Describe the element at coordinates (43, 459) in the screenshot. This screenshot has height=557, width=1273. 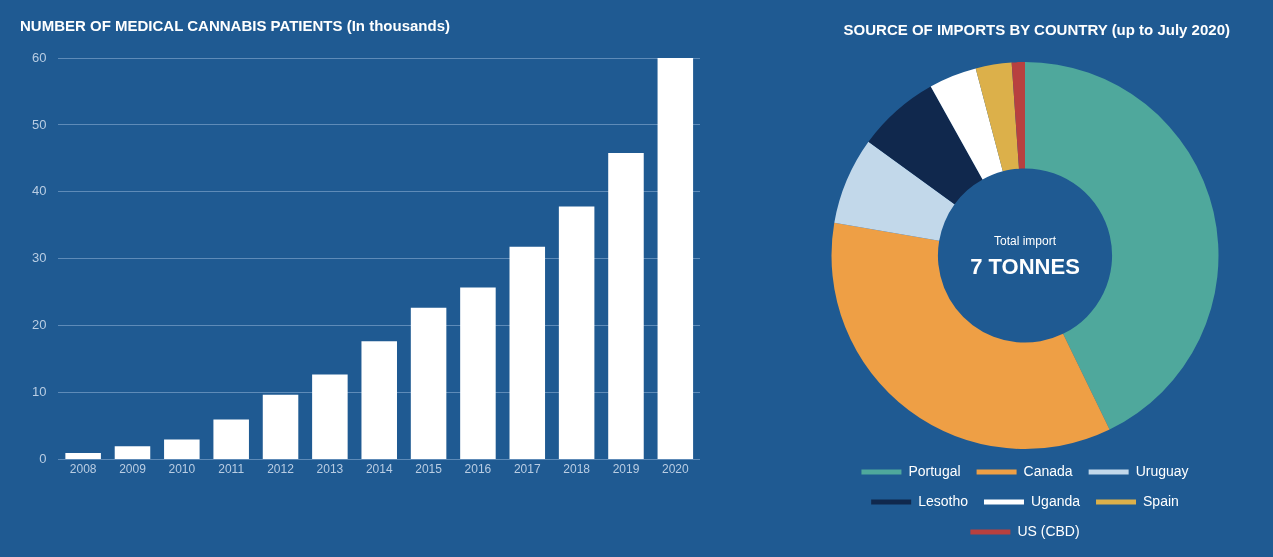
I see `y-tick-label: 0` at that location.